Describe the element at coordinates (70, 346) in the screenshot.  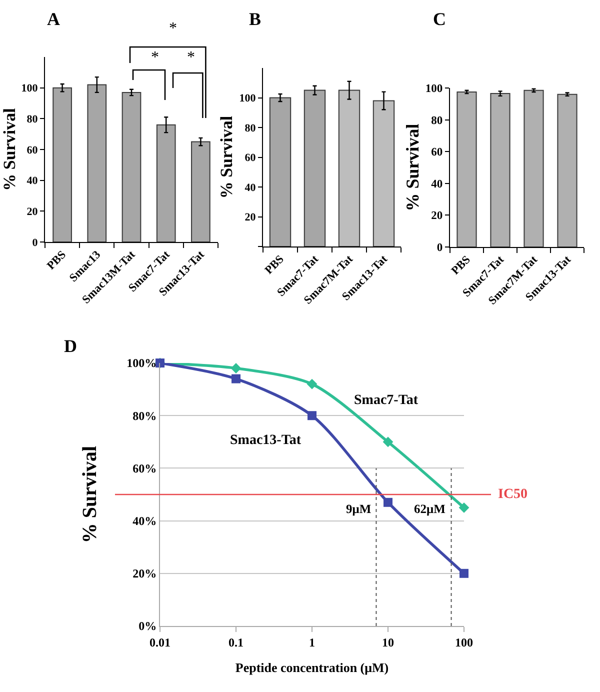
I see `chart-title: D` at that location.